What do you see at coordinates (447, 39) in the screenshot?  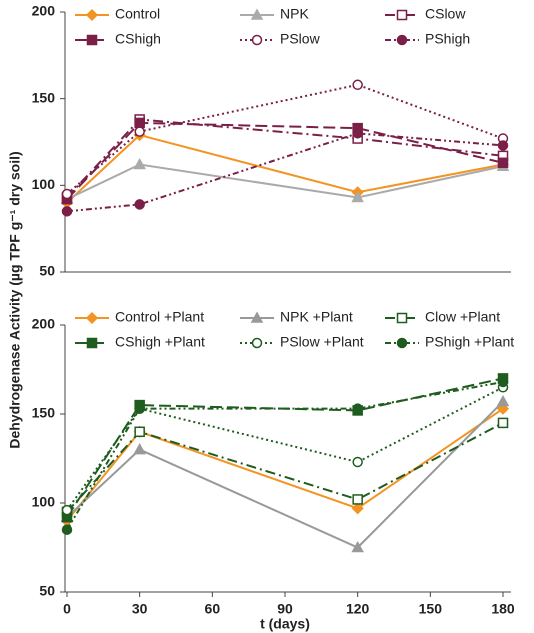 I see `legend-label: PShigh` at bounding box center [447, 39].